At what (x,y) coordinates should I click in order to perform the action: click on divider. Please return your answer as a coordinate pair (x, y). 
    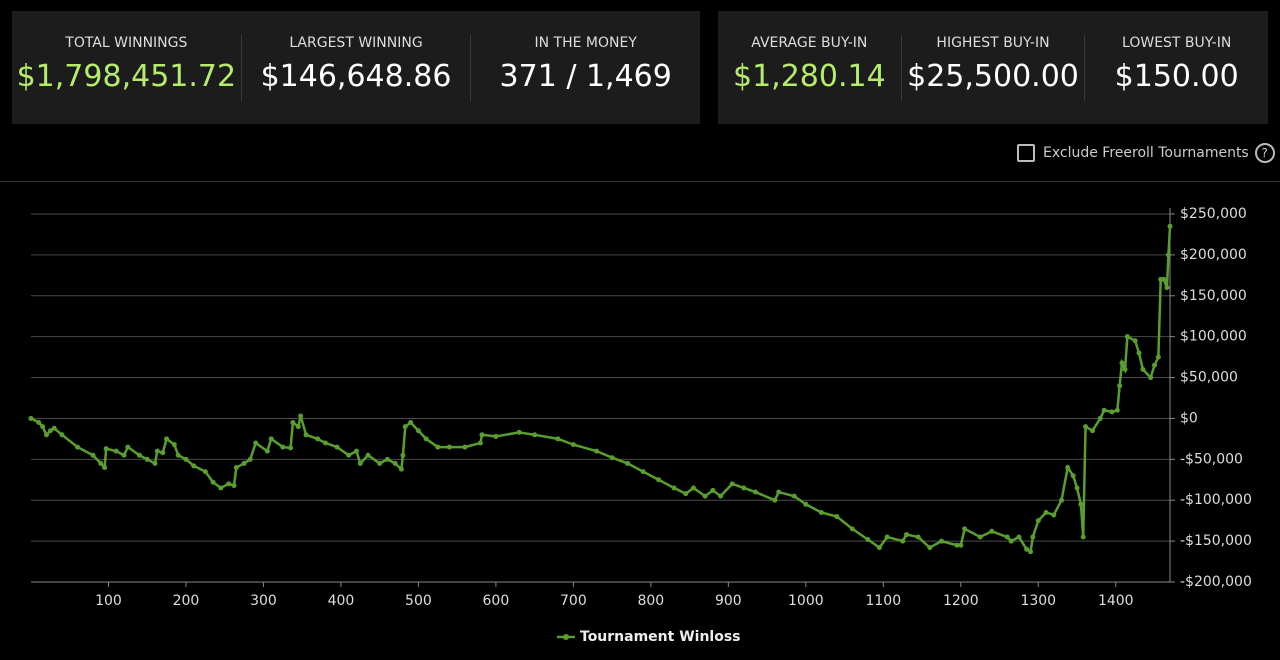
    Looking at the image, I should click on (640, 181).